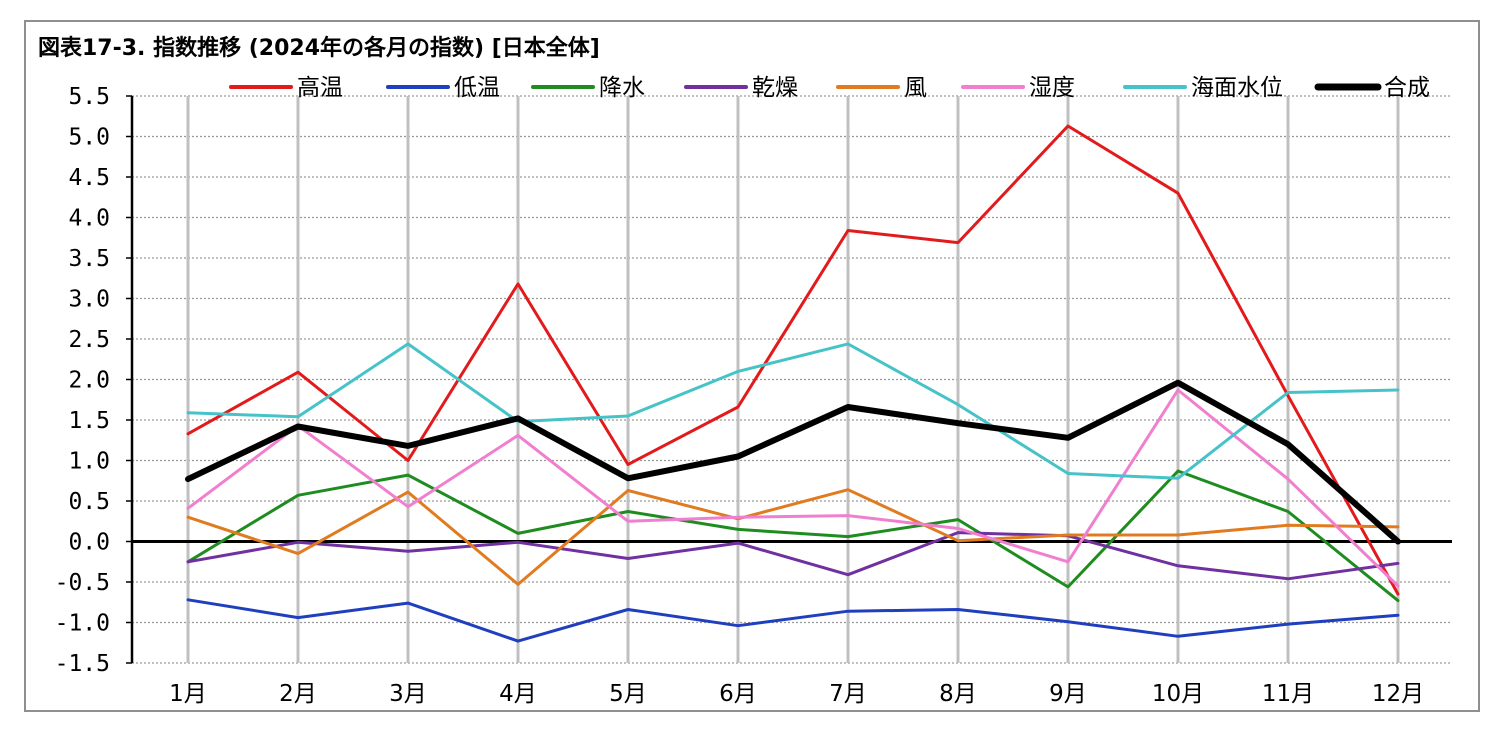 The width and height of the screenshot is (1504, 740). What do you see at coordinates (320, 88) in the screenshot?
I see `legend-label-0: 高温` at bounding box center [320, 88].